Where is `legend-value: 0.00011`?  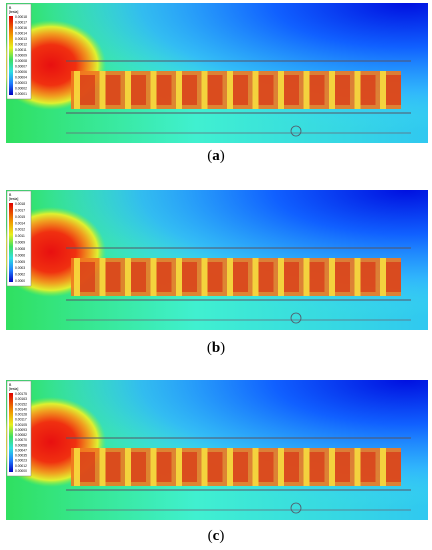 legend-value: 0.00011 is located at coordinates (21, 50).